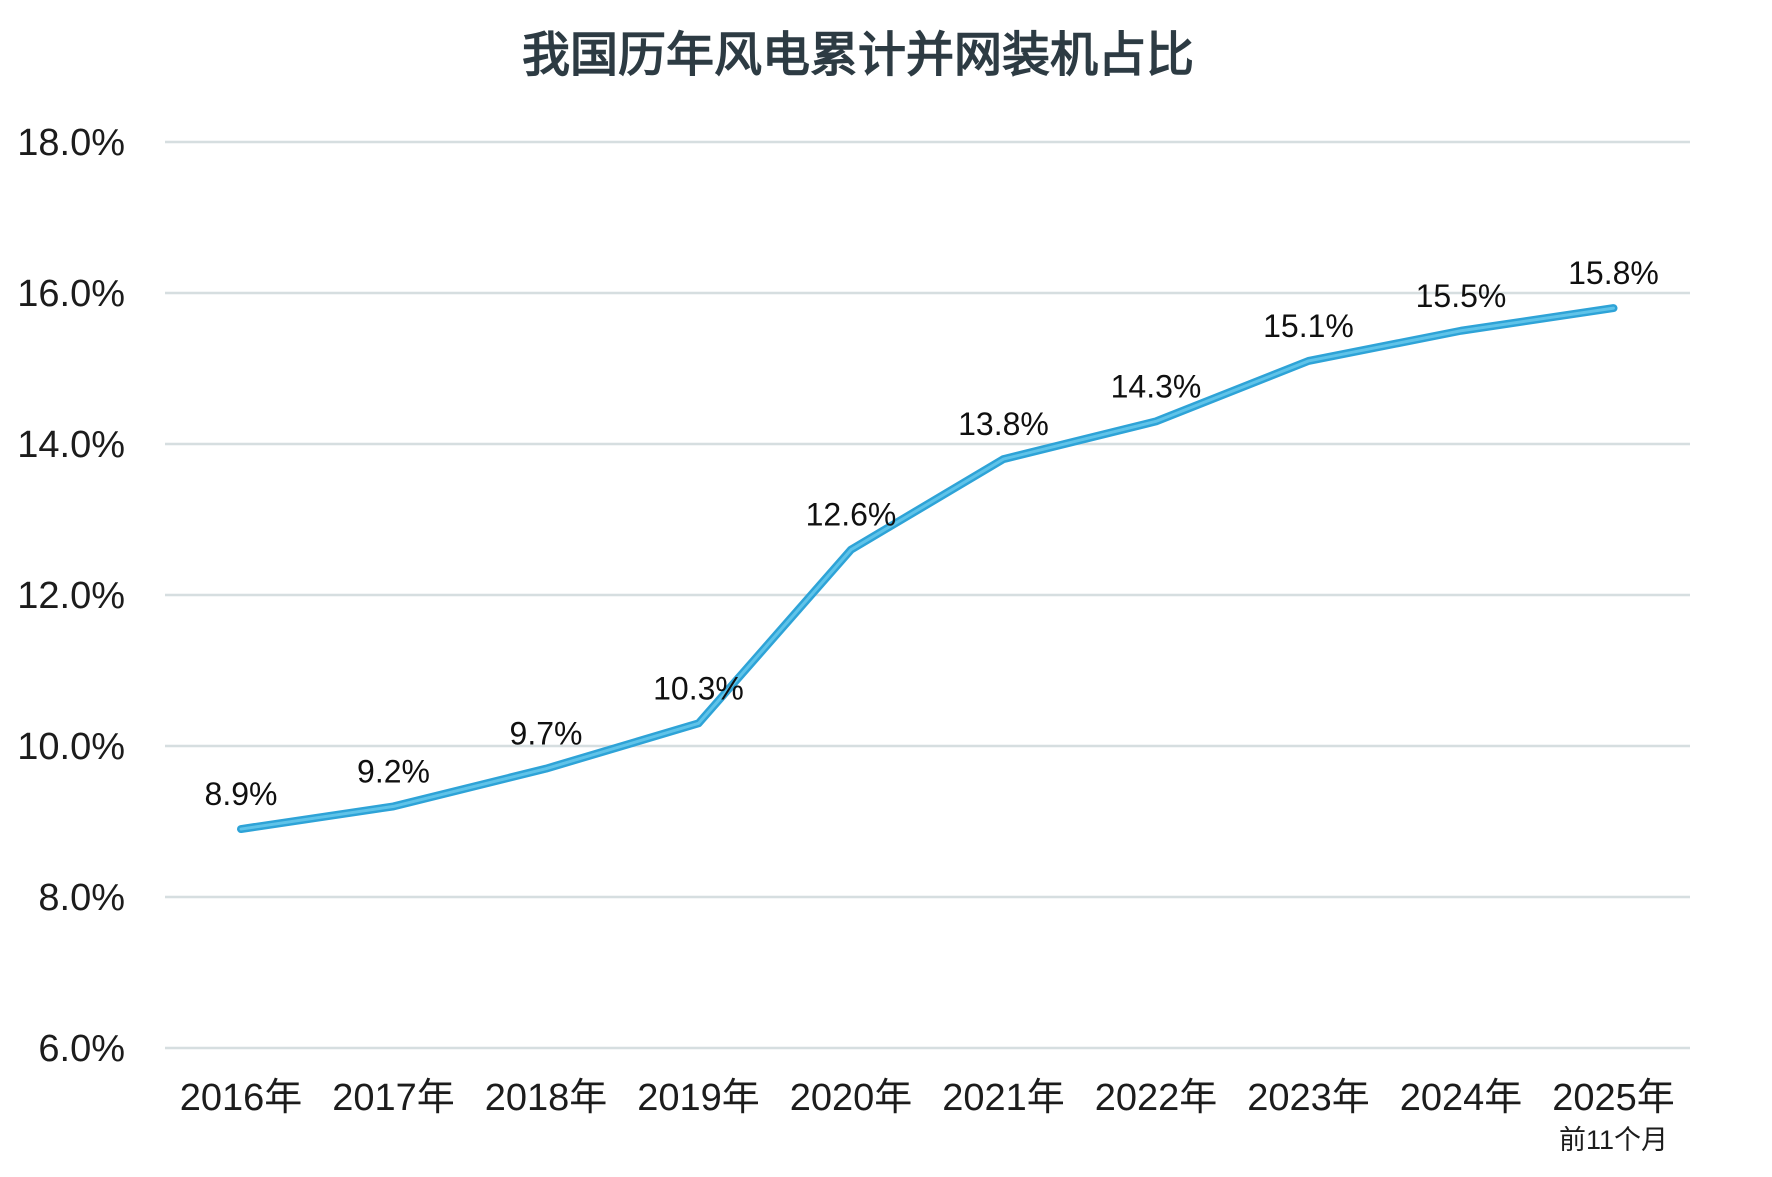  Describe the element at coordinates (851, 1098) in the screenshot. I see `x-axis-label: 2020年` at that location.